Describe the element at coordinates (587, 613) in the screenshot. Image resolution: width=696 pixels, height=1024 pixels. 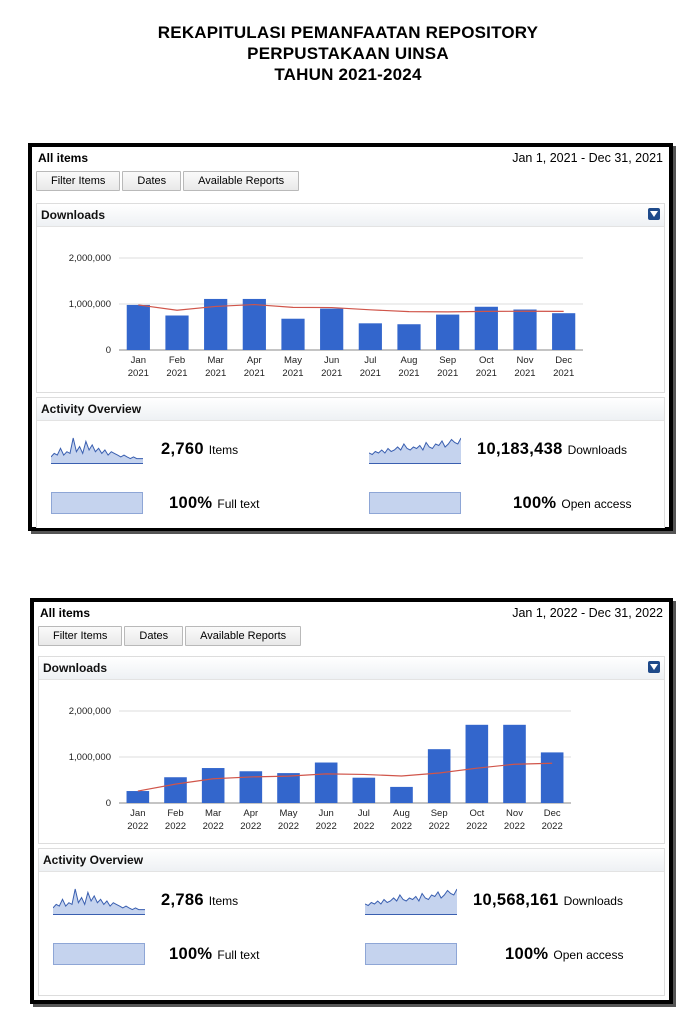
I see `date-range: Jan 1, 2022 - Dec 31, 2022` at that location.